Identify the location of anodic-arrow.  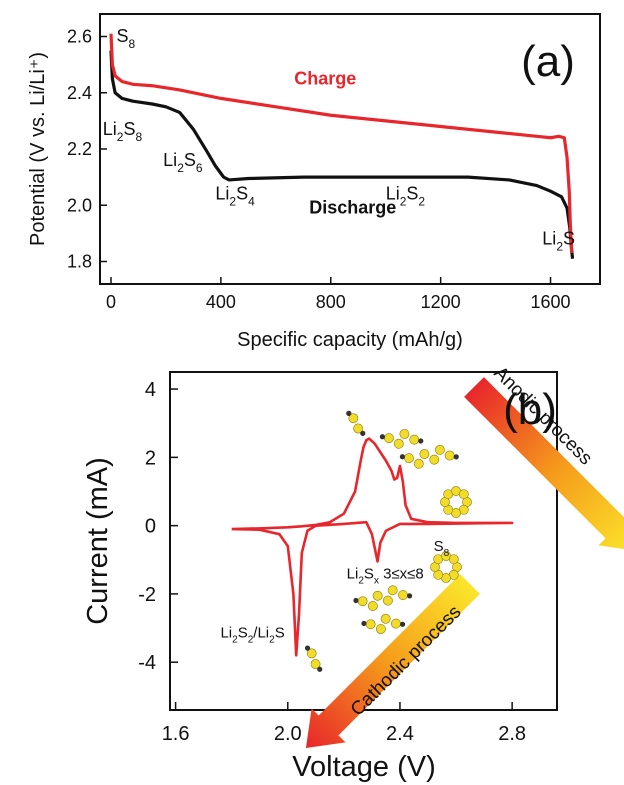
(544, 464).